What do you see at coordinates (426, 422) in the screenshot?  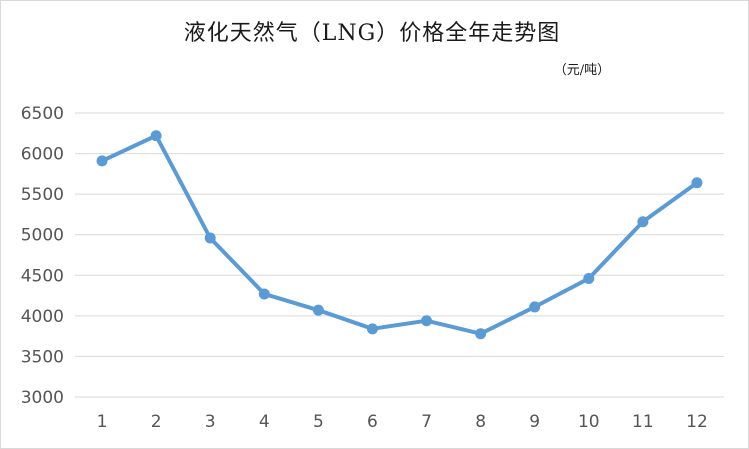 I see `x-tick-label: 7` at bounding box center [426, 422].